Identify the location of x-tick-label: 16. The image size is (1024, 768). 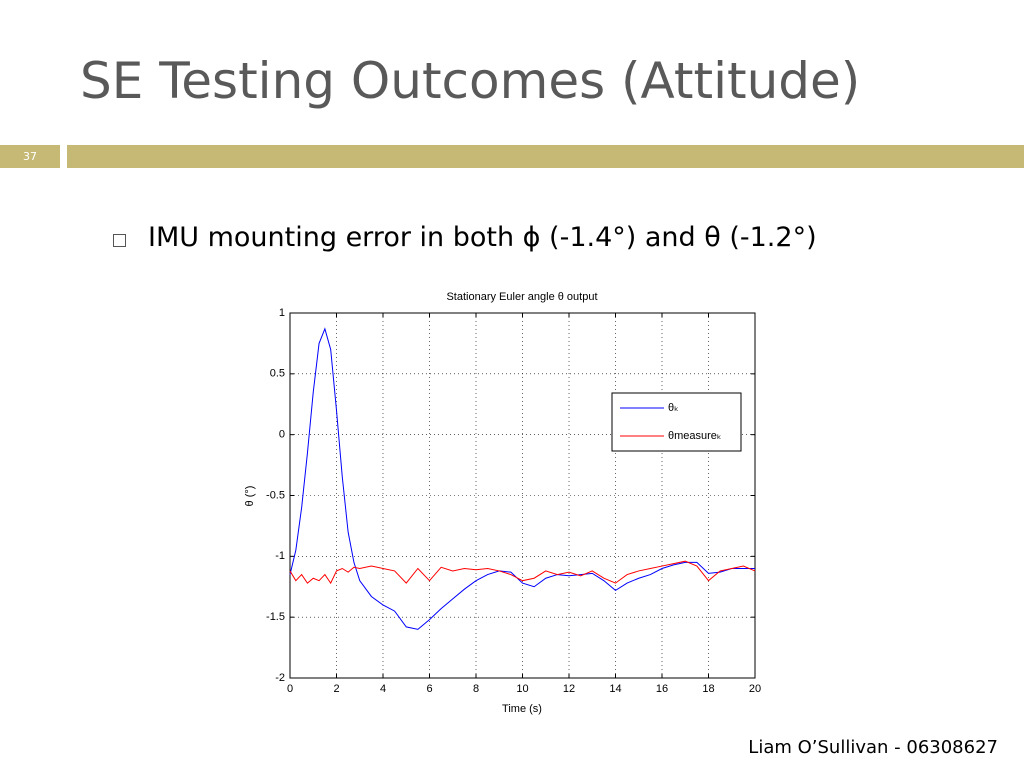
(662, 689).